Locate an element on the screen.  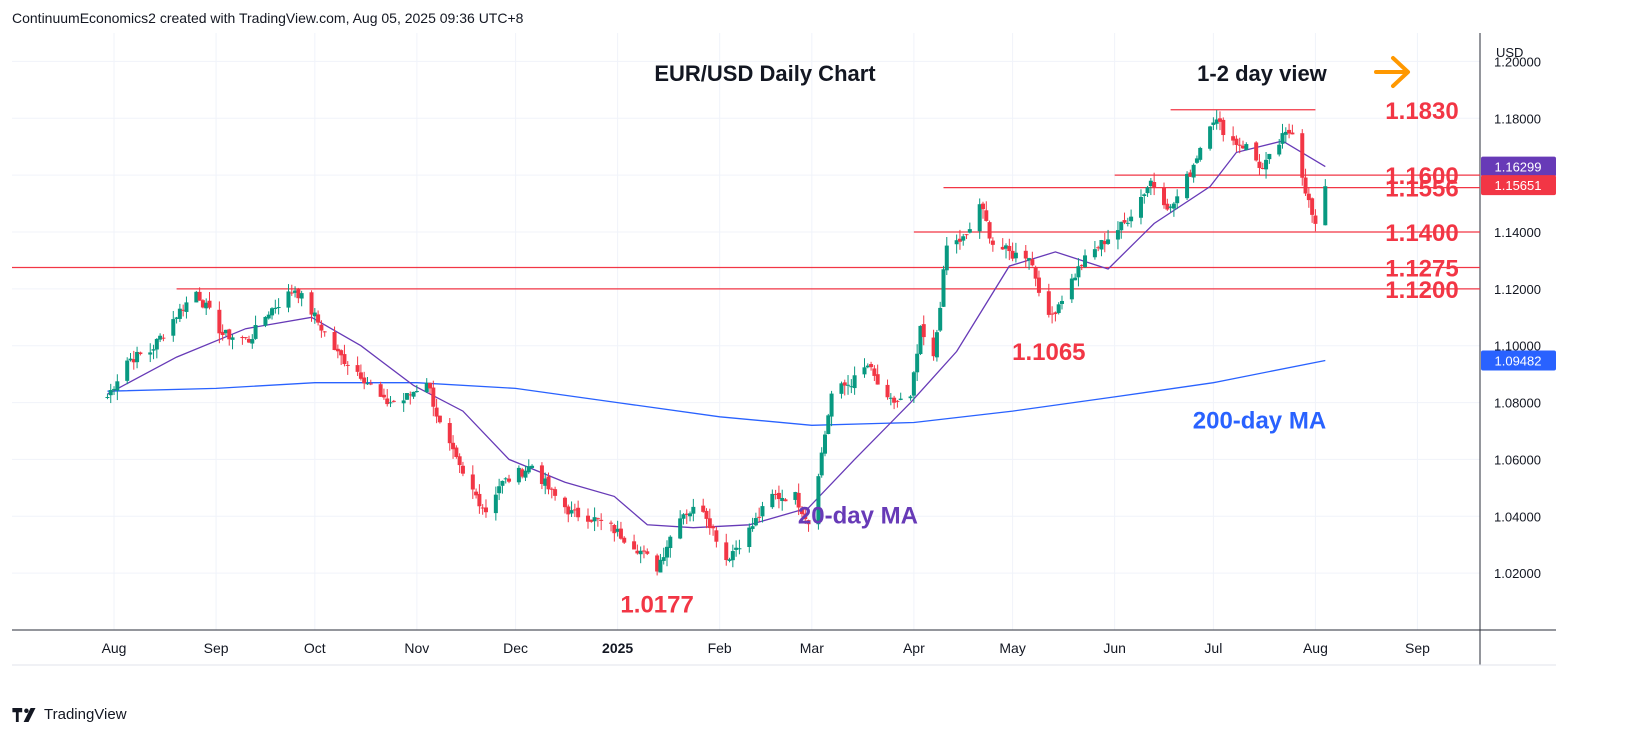
y-tick-label: 1.02000 is located at coordinates (1517, 573).